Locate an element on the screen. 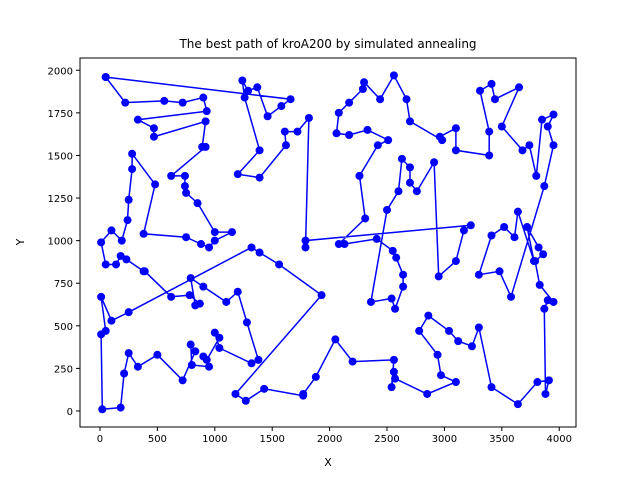 The width and height of the screenshot is (640, 484). y-tick-label: 1000 is located at coordinates (60, 242).